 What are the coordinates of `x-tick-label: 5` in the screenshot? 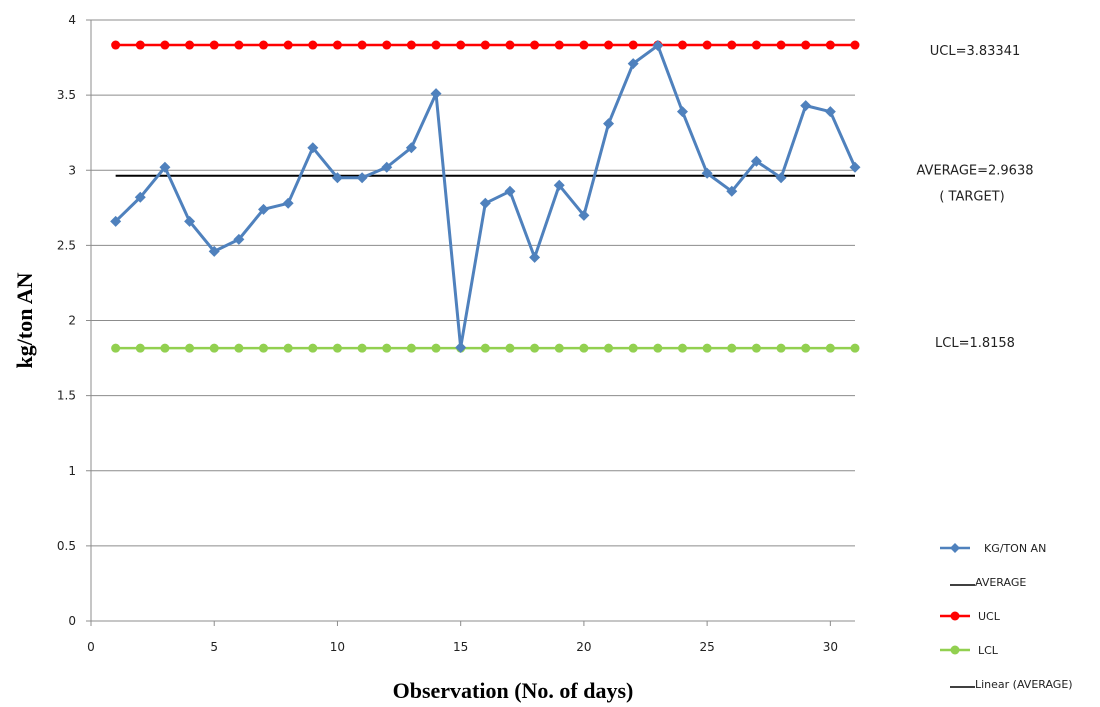 It's located at (214, 647).